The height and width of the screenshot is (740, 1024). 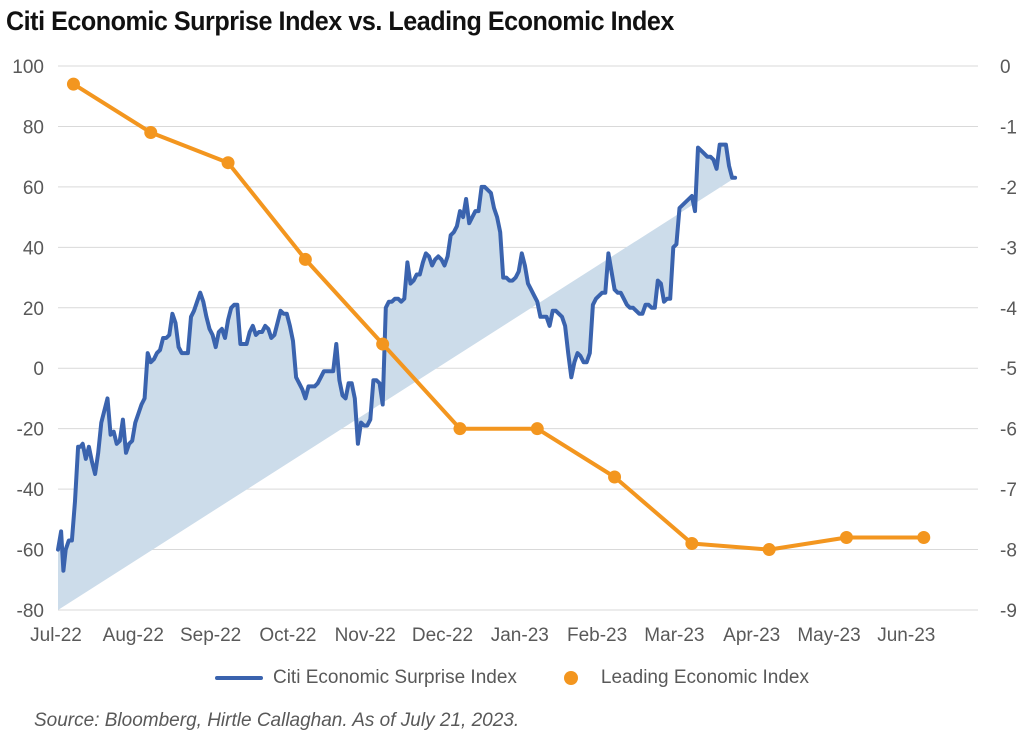 What do you see at coordinates (597, 635) in the screenshot?
I see `x-tick-label: Feb-23` at bounding box center [597, 635].